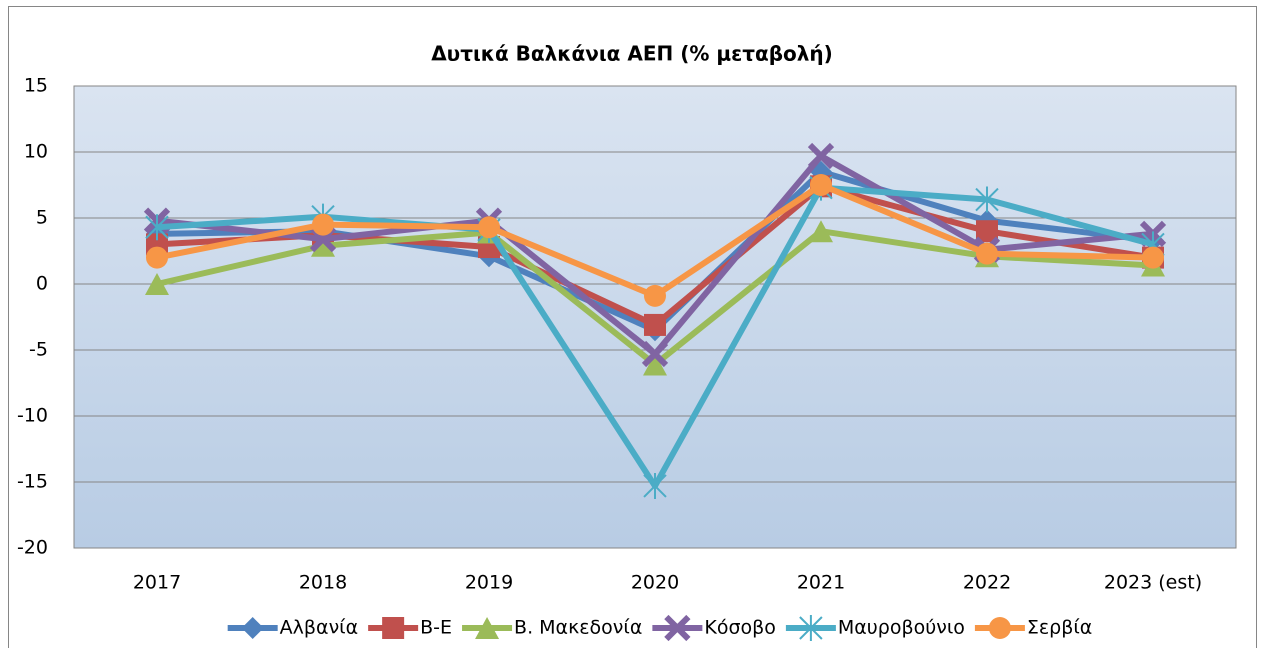 The width and height of the screenshot is (1265, 652). Describe the element at coordinates (32, 416) in the screenshot. I see `y-tick-label: -10` at that location.